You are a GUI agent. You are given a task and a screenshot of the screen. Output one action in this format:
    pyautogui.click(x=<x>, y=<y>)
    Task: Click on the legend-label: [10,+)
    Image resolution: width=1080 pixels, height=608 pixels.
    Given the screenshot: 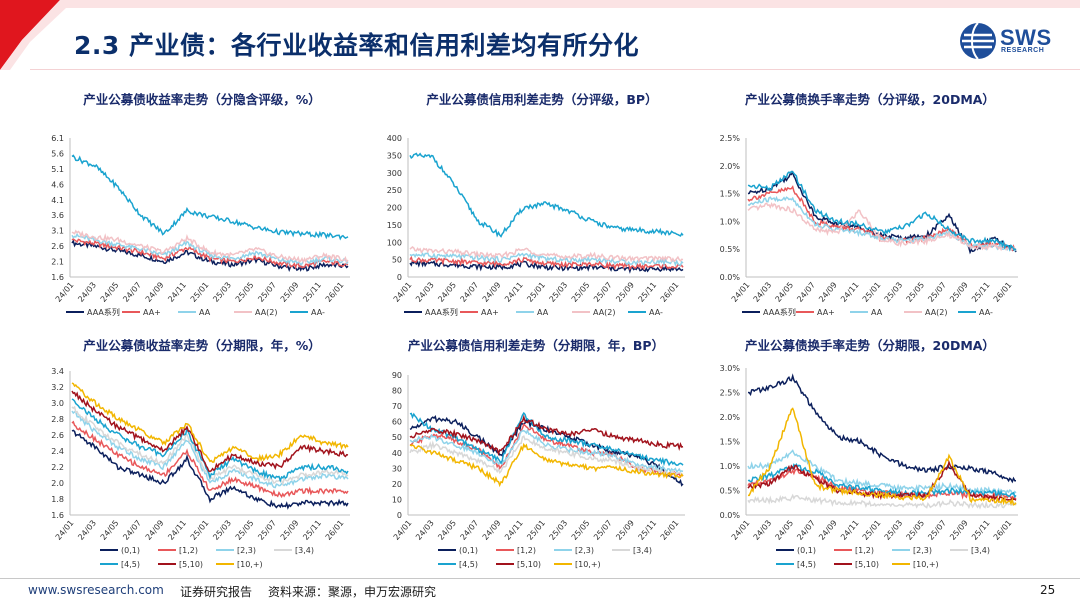 What is the action you would take?
    pyautogui.click(x=250, y=564)
    